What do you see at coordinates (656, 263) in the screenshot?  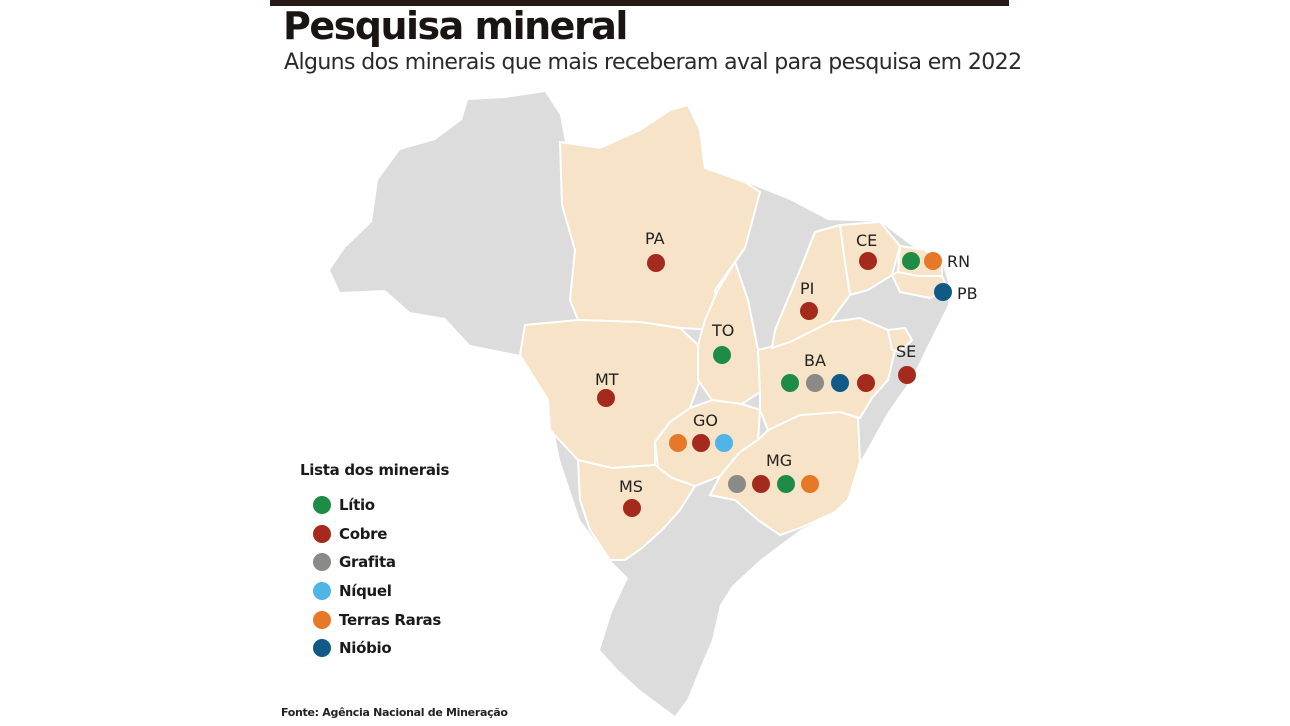 I see `marker-pa-cobre` at bounding box center [656, 263].